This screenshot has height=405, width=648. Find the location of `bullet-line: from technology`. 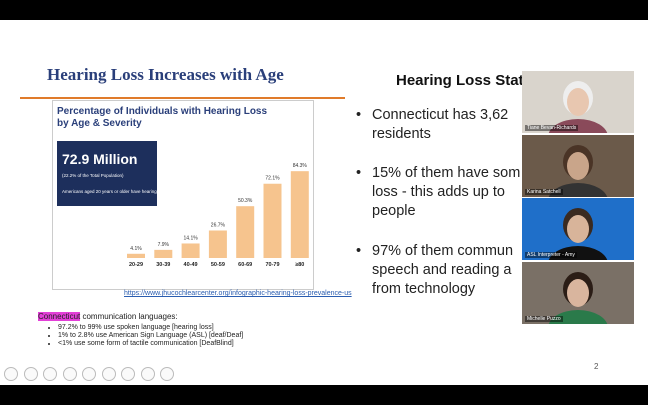

bullet-line: from technology is located at coordinates (424, 289).